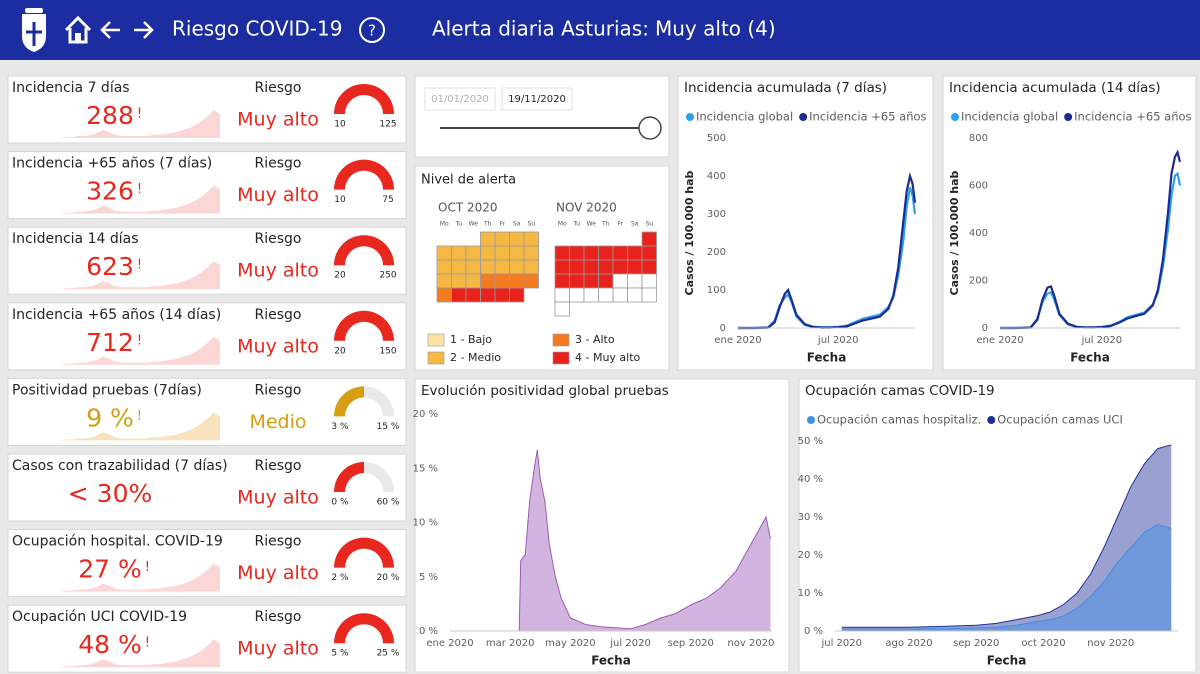  What do you see at coordinates (608, 357) in the screenshot?
I see `legend-label: 4 - Muy alto` at bounding box center [608, 357].